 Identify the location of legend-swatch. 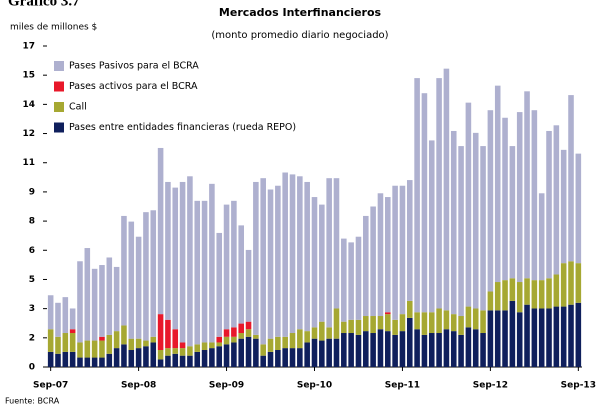
(59, 127).